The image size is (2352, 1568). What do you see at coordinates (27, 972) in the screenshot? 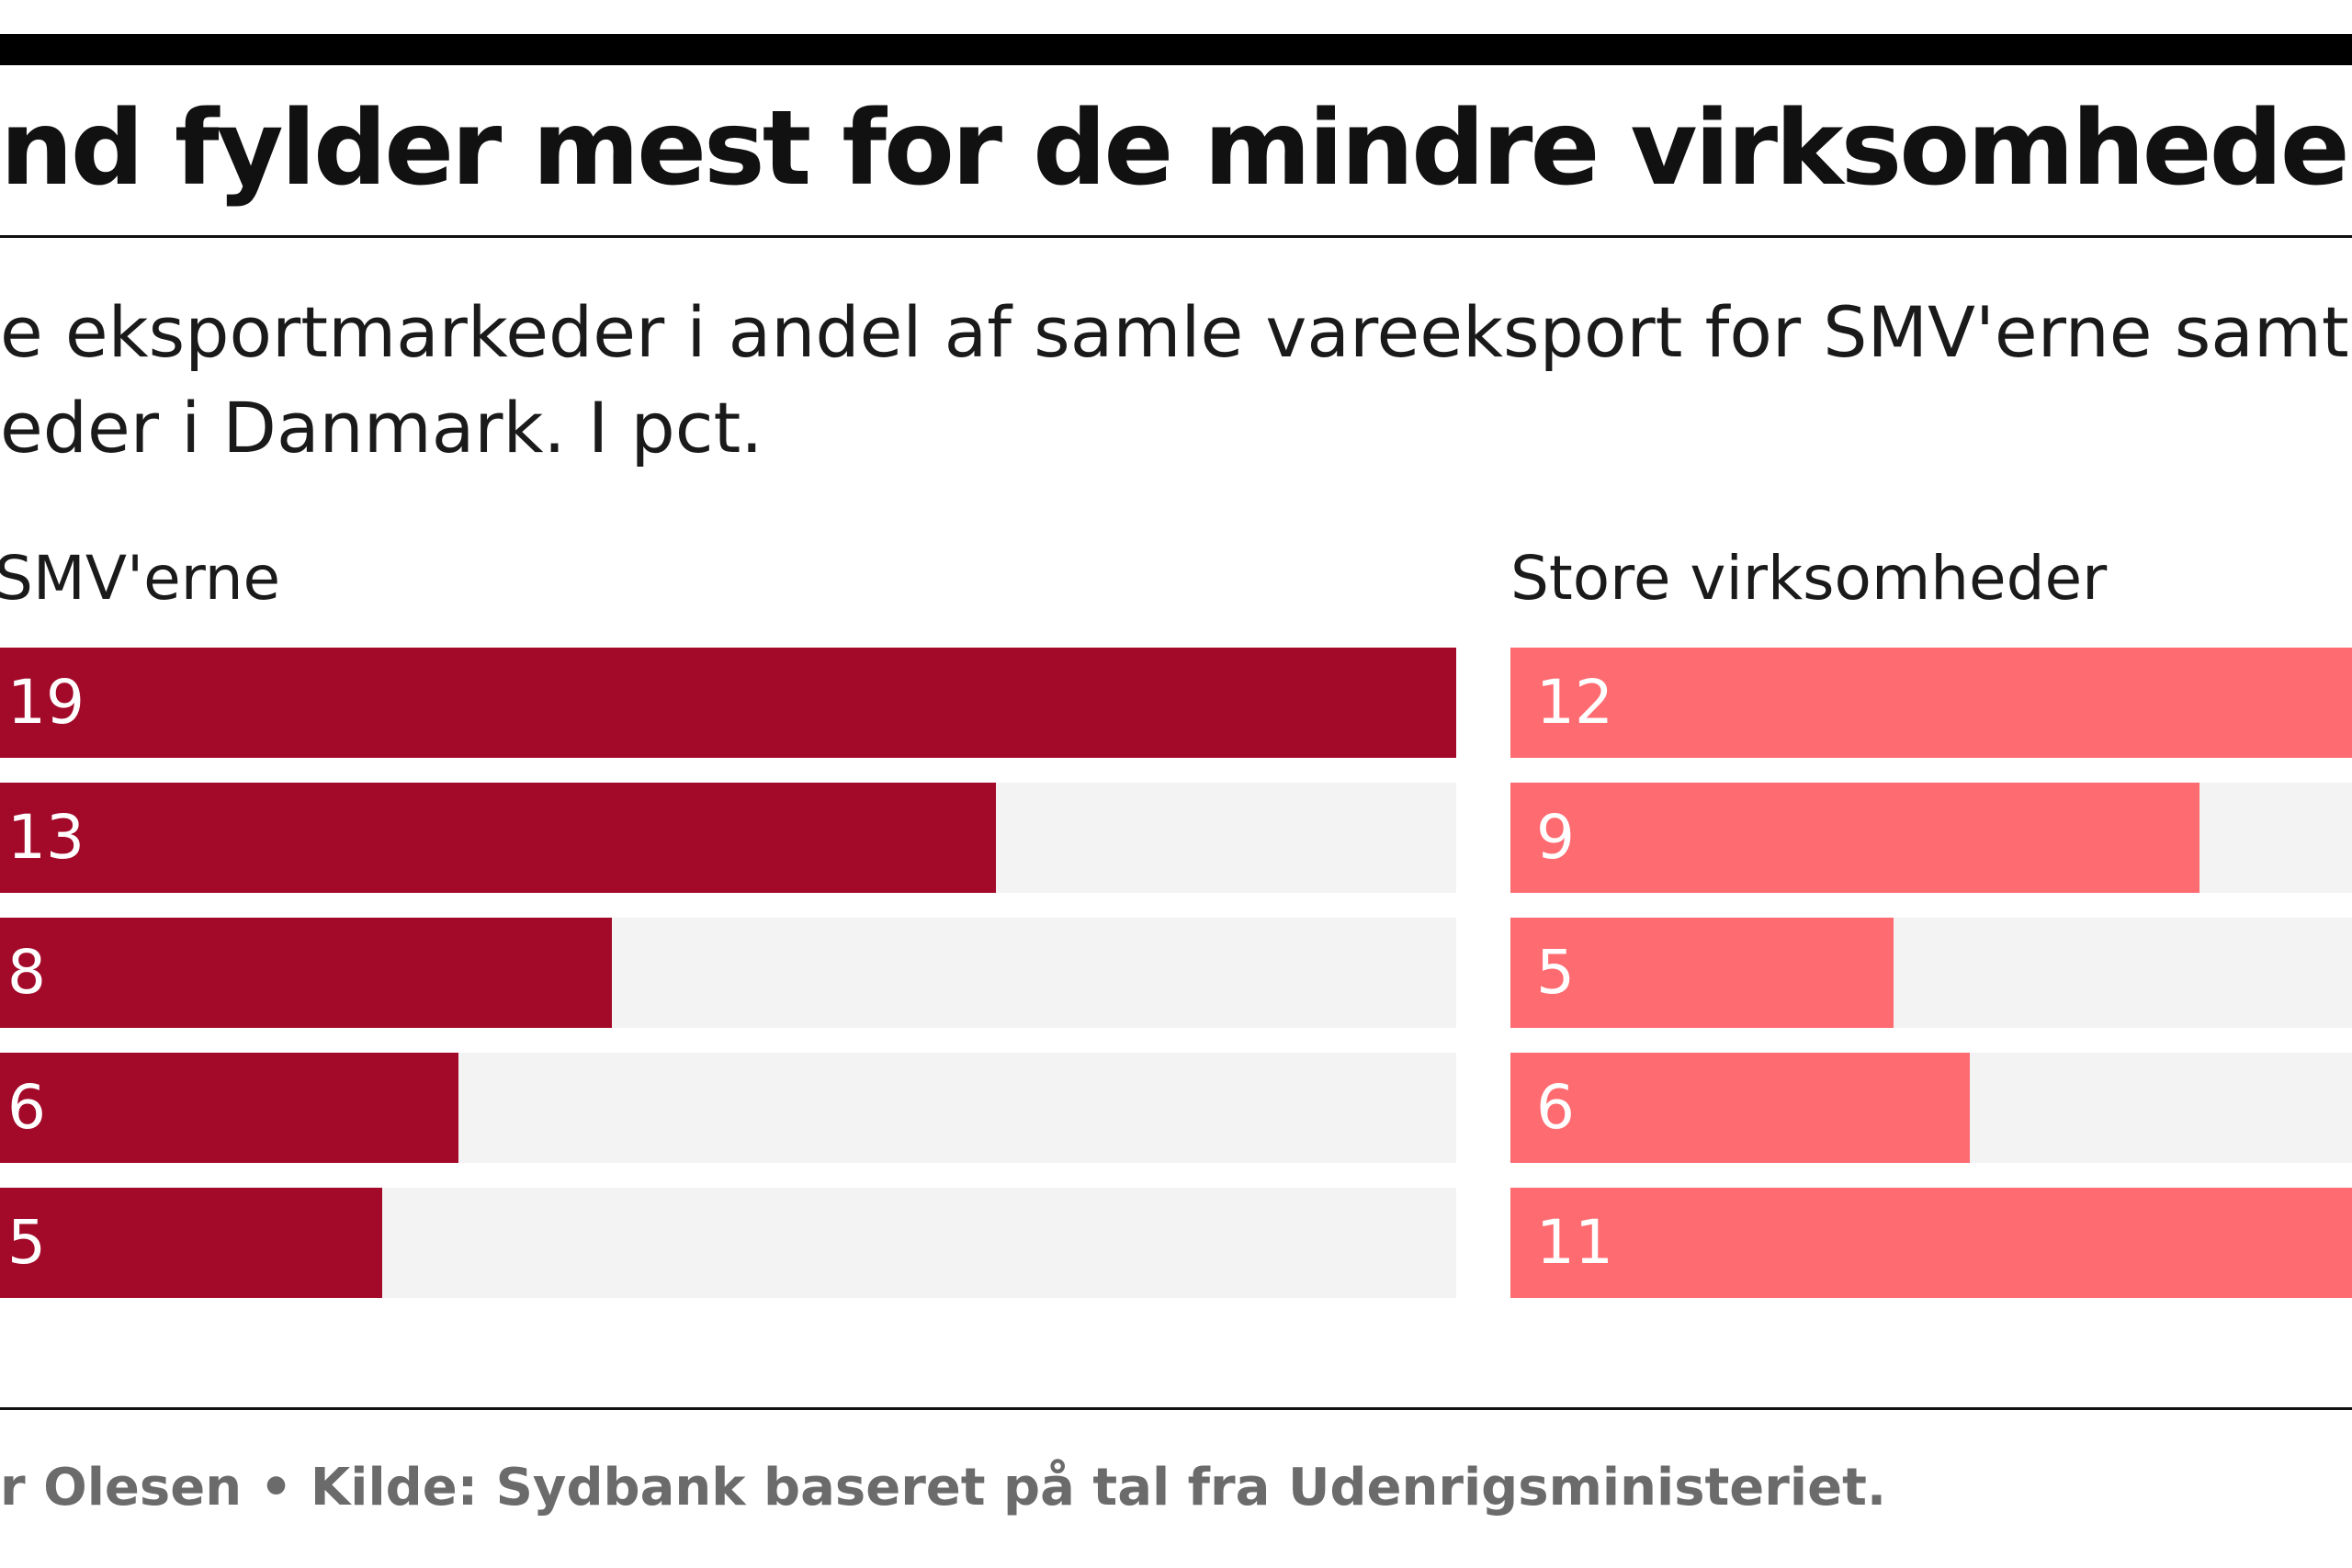
I see `bar-value-label: 8` at bounding box center [27, 972].